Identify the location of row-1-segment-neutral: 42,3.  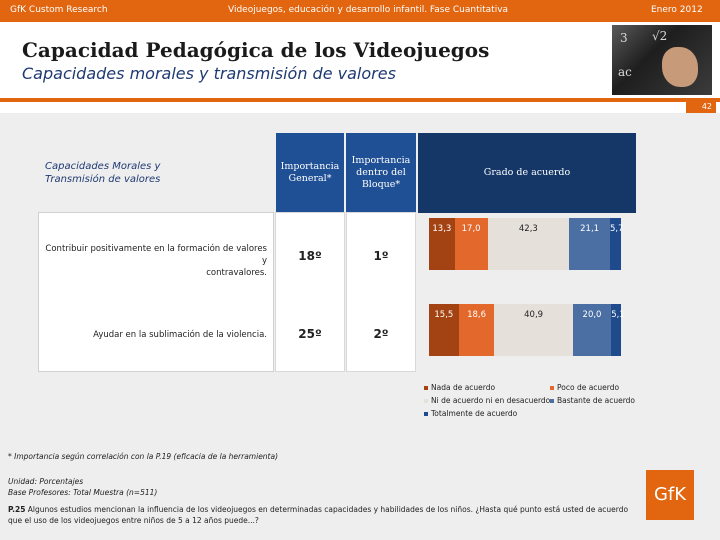
(528, 244).